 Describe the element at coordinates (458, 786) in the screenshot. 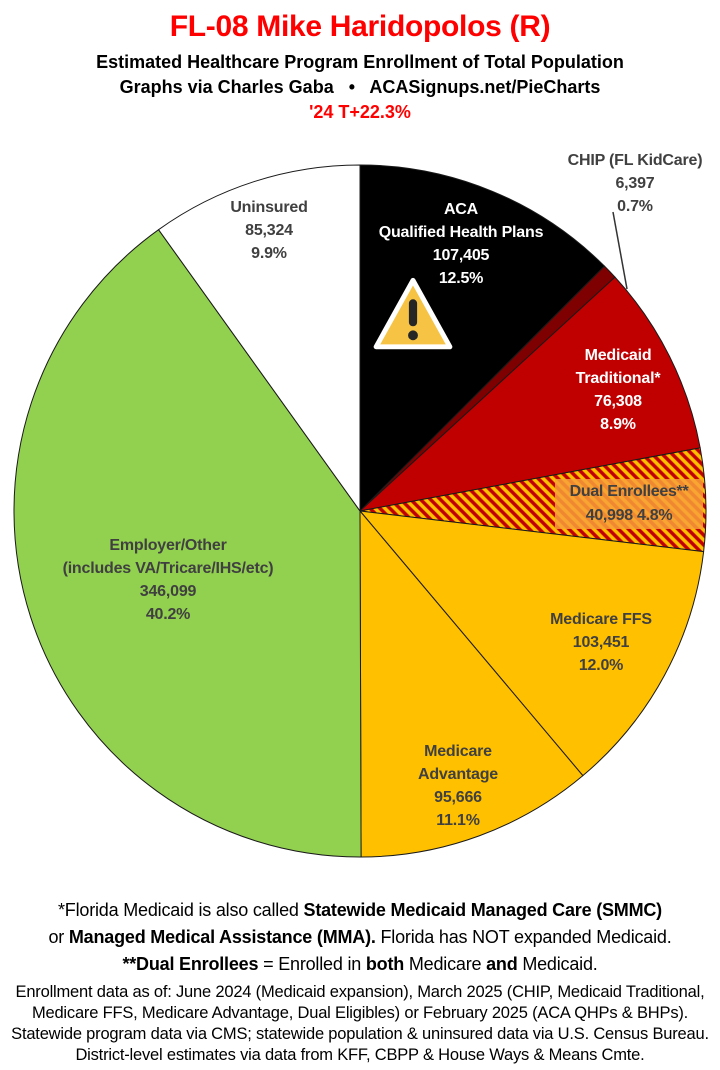

I see `slice-label-medicare-advantage: Medicare Advantage 95,666 11.1%` at that location.